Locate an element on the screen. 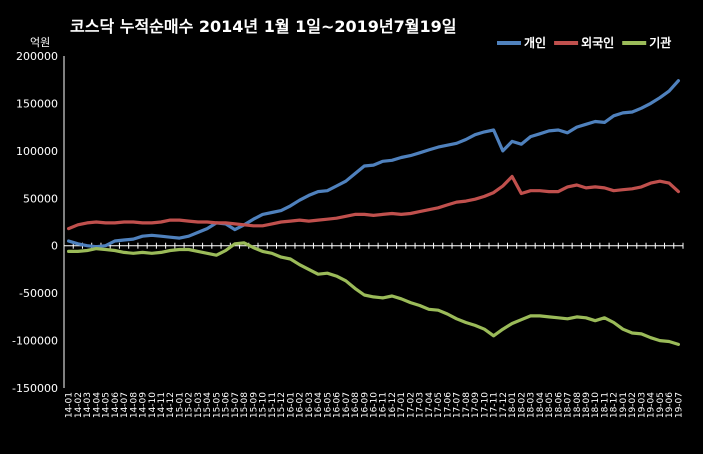 This screenshot has width=703, height=454. x-tick-label: 15-07 is located at coordinates (236, 405).